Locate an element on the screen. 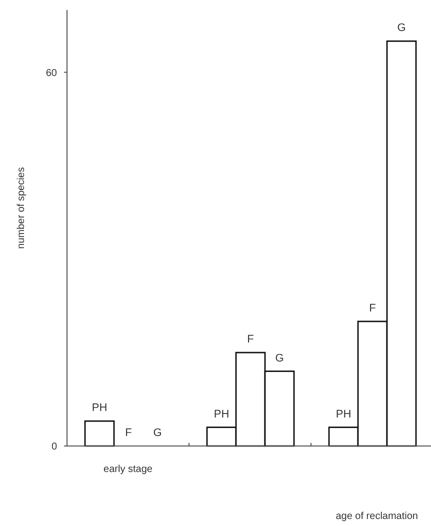  text: age of reclamation is located at coordinates (377, 516).